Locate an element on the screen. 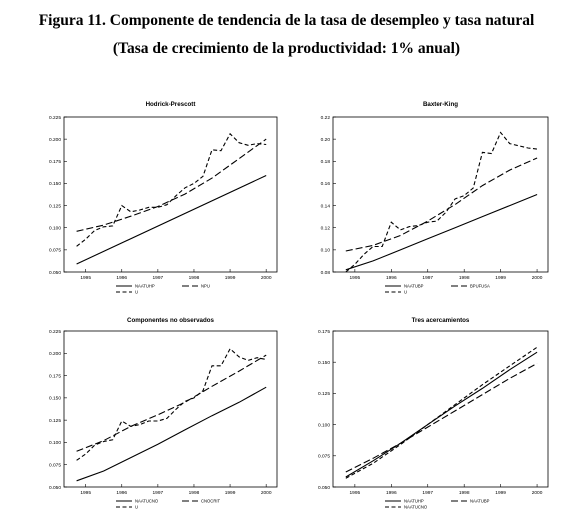  y-tick-label: 0.20 is located at coordinates (326, 140).